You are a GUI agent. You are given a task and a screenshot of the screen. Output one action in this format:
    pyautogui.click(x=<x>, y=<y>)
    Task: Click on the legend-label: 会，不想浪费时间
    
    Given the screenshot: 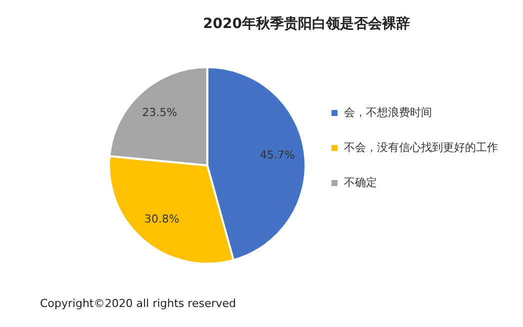 What is the action you would take?
    pyautogui.click(x=388, y=112)
    